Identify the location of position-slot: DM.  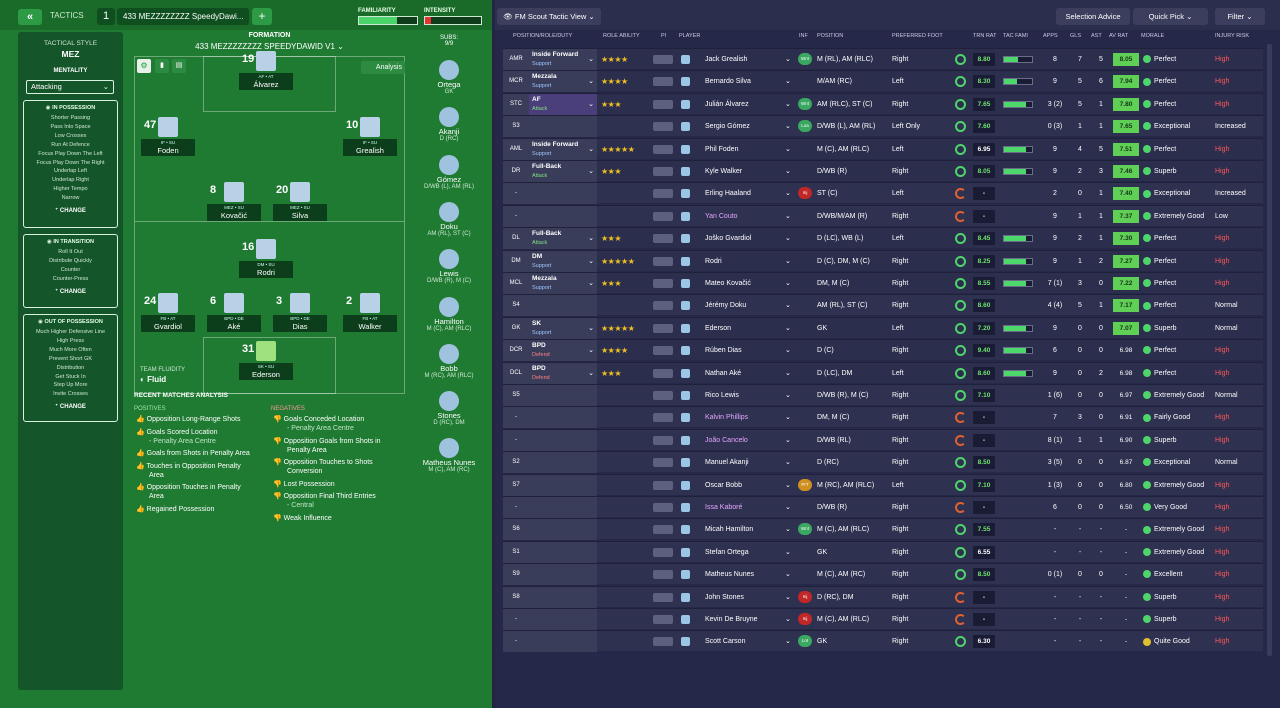
(516, 261).